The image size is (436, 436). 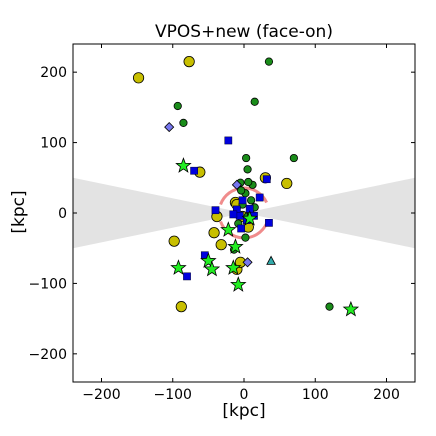 I want to click on y-axis-label: [kpc], so click(x=19, y=211).